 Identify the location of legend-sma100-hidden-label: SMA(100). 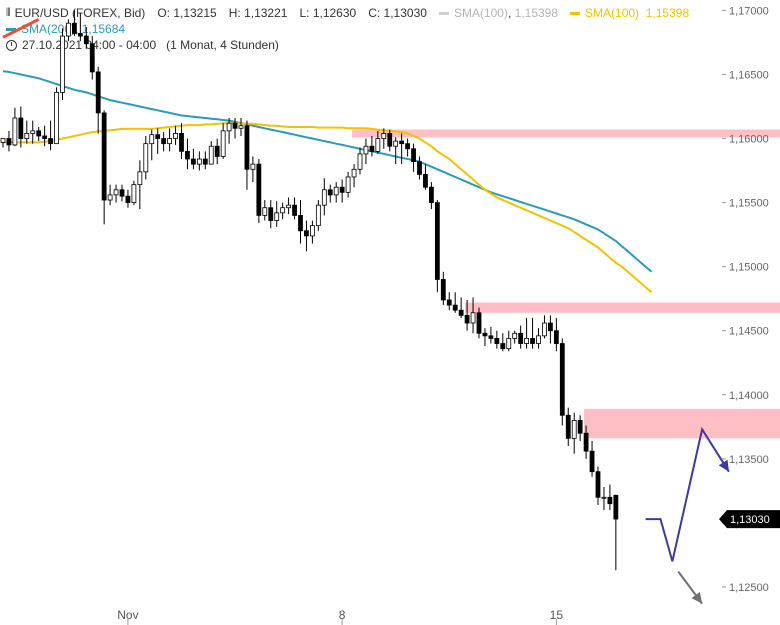
(480, 13).